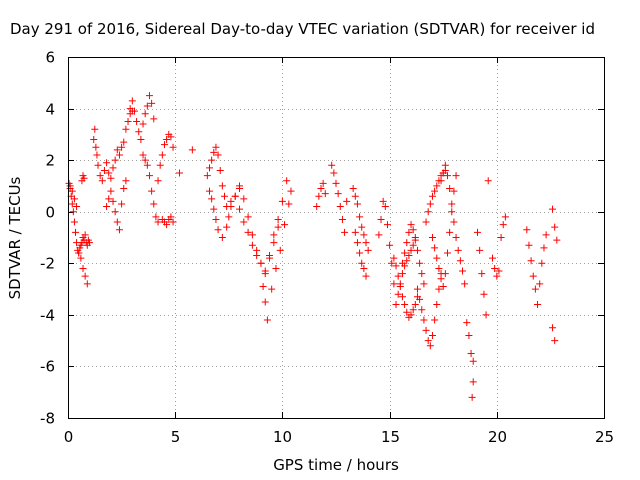 This screenshot has height=480, width=640. Describe the element at coordinates (390, 437) in the screenshot. I see `x-tick-label: 15` at that location.